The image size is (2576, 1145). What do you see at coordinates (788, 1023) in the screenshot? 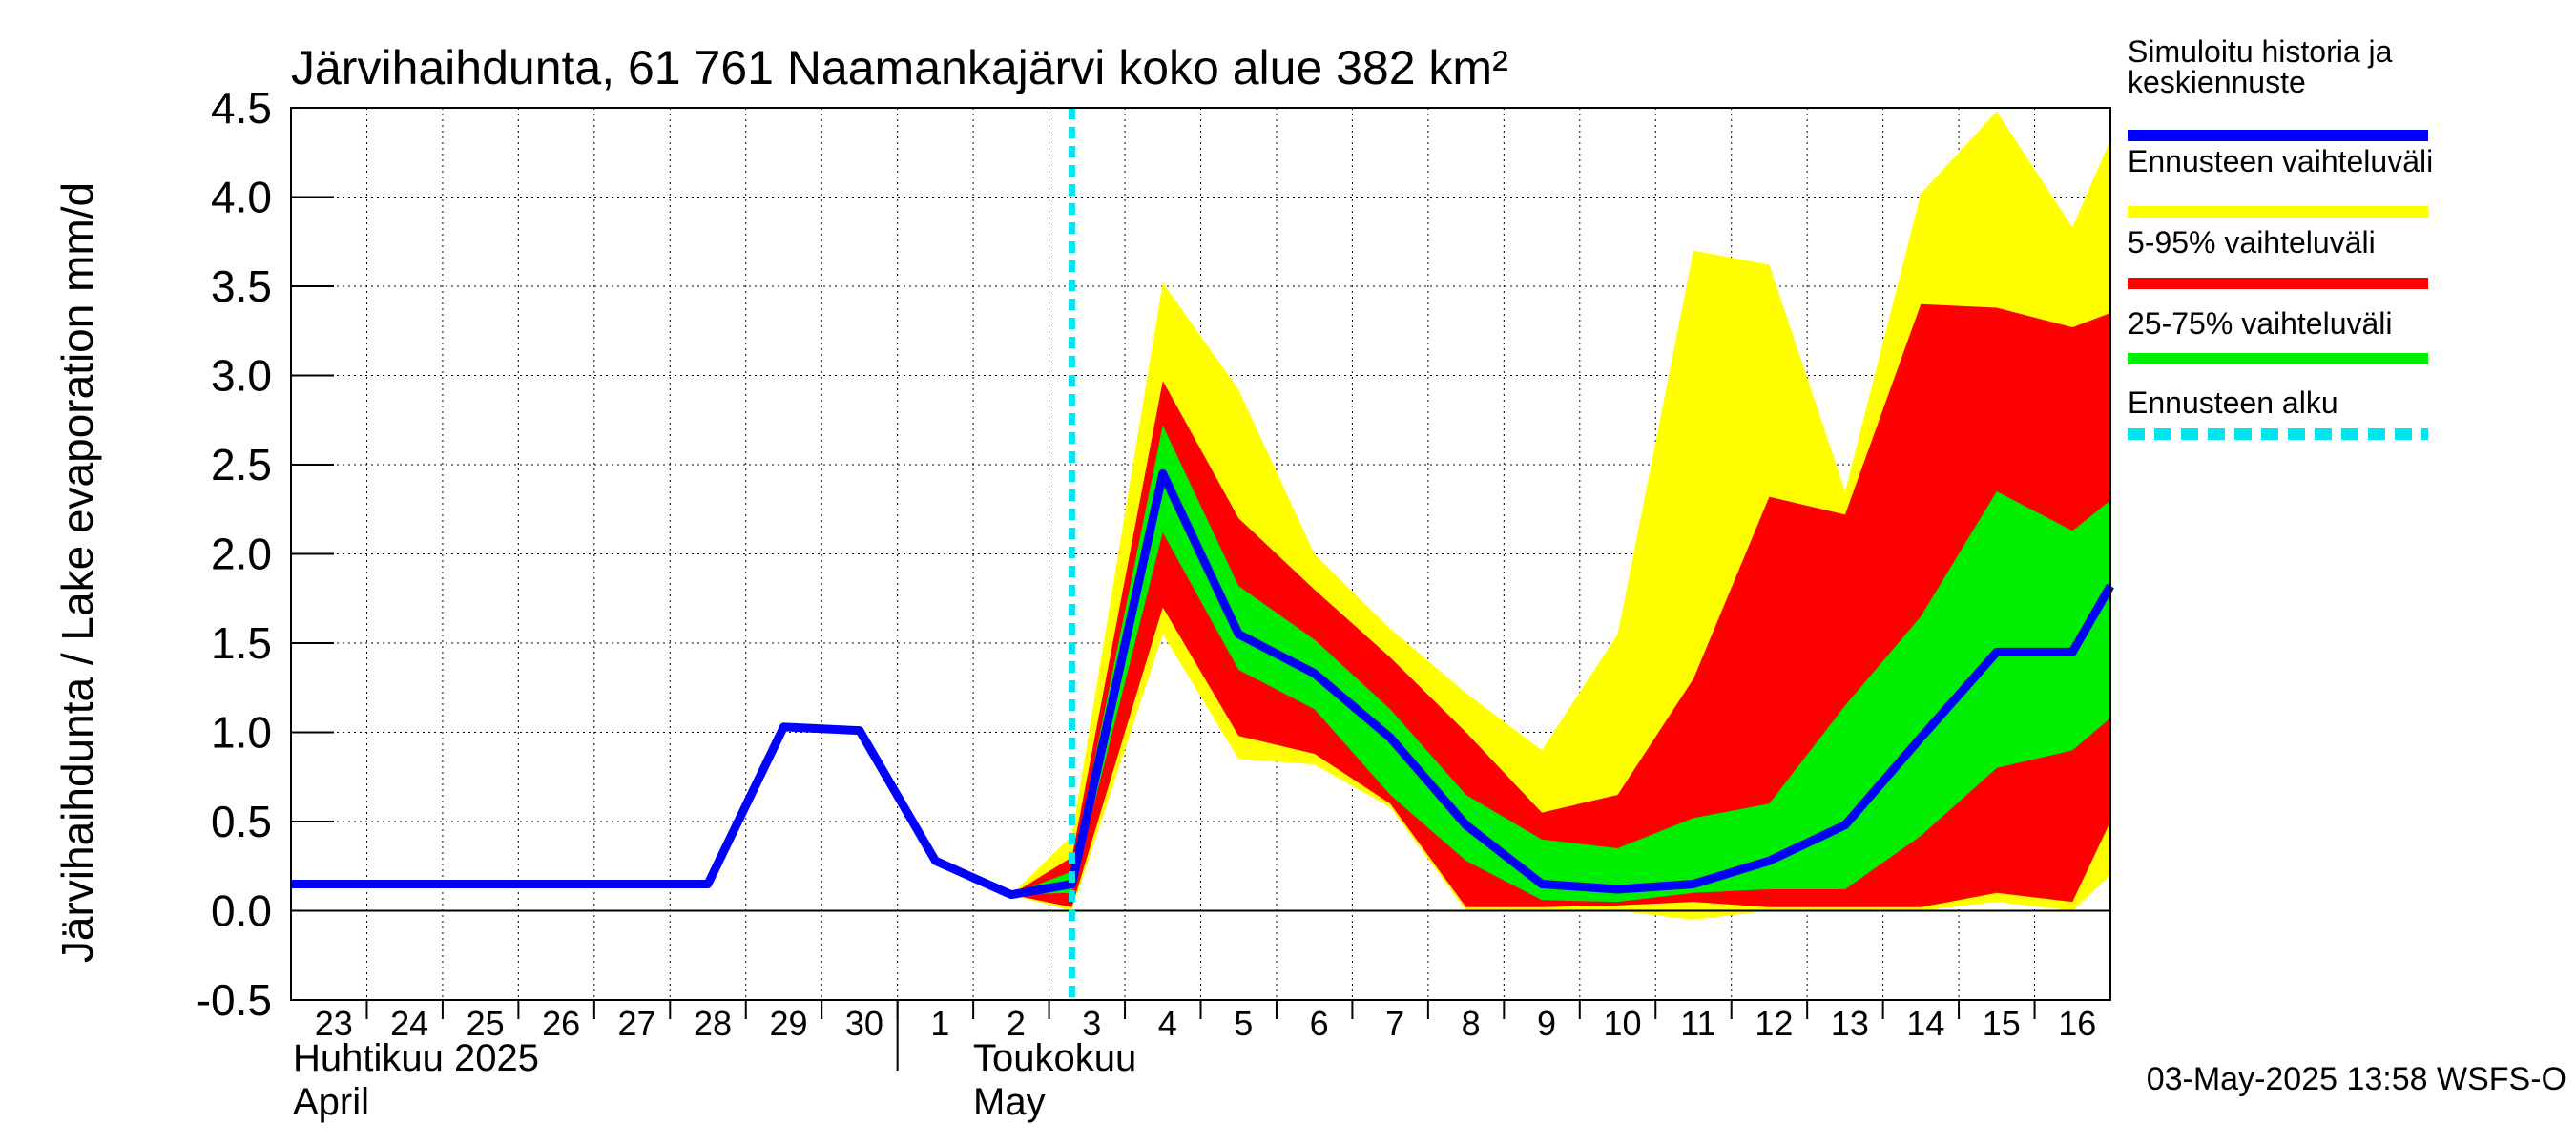
I see `x-tick-label: 29` at bounding box center [788, 1023].